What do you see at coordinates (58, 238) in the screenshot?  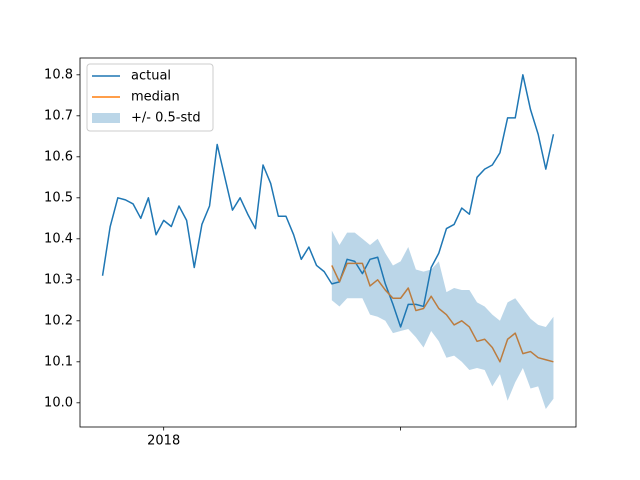 I see `y-tick-label: 10.4` at bounding box center [58, 238].